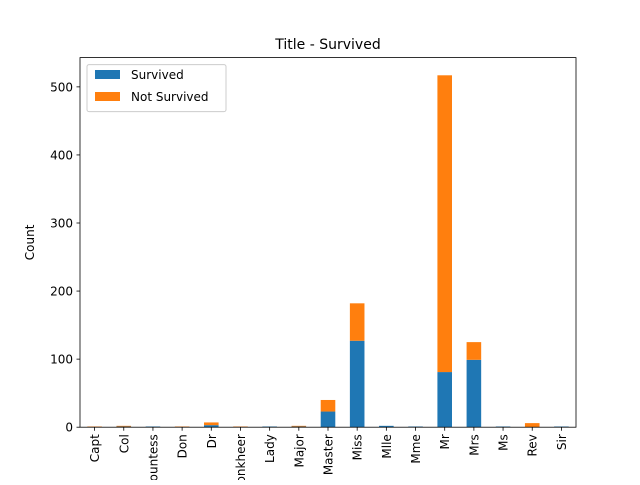 The width and height of the screenshot is (640, 485). I want to click on legend-box, so click(156, 88).